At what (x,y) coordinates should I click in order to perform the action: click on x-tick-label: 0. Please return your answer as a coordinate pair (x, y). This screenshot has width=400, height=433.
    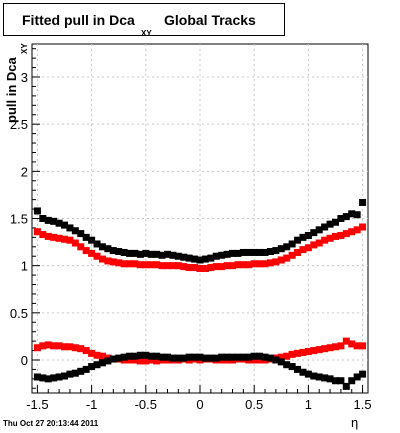
    Looking at the image, I should click on (199, 404).